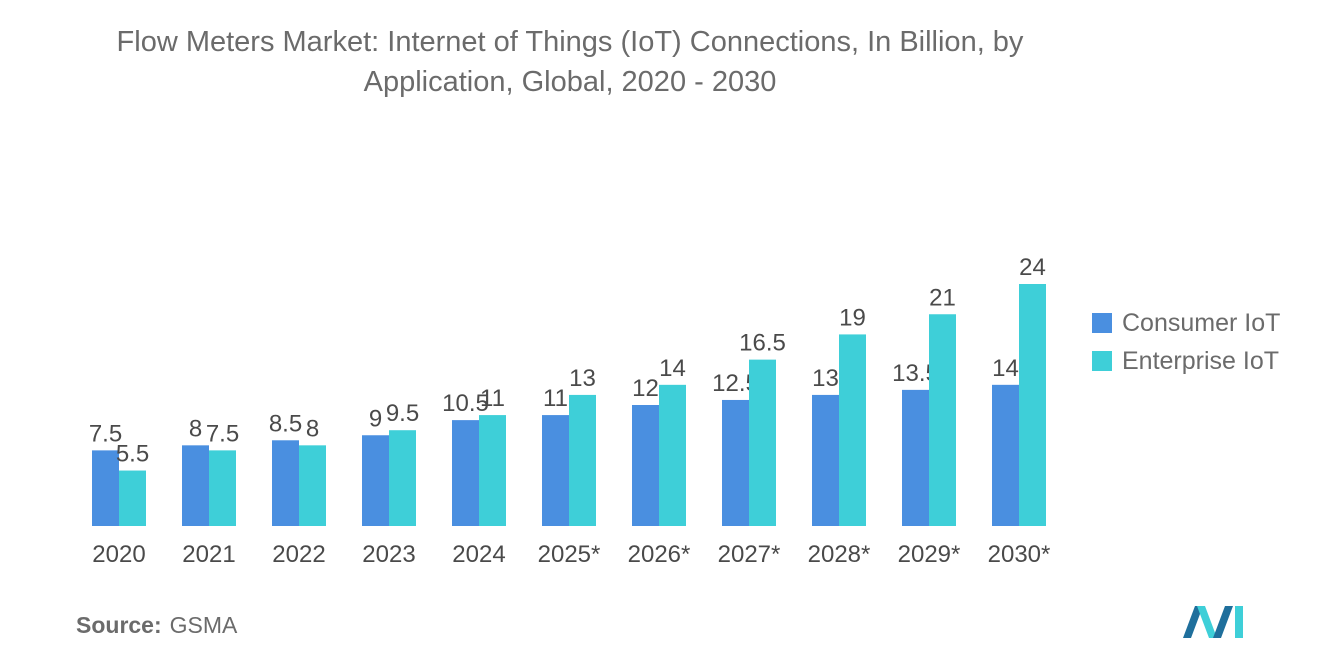 The width and height of the screenshot is (1320, 665). What do you see at coordinates (645, 465) in the screenshot?
I see `bar-consumer-iot-2026` at bounding box center [645, 465].